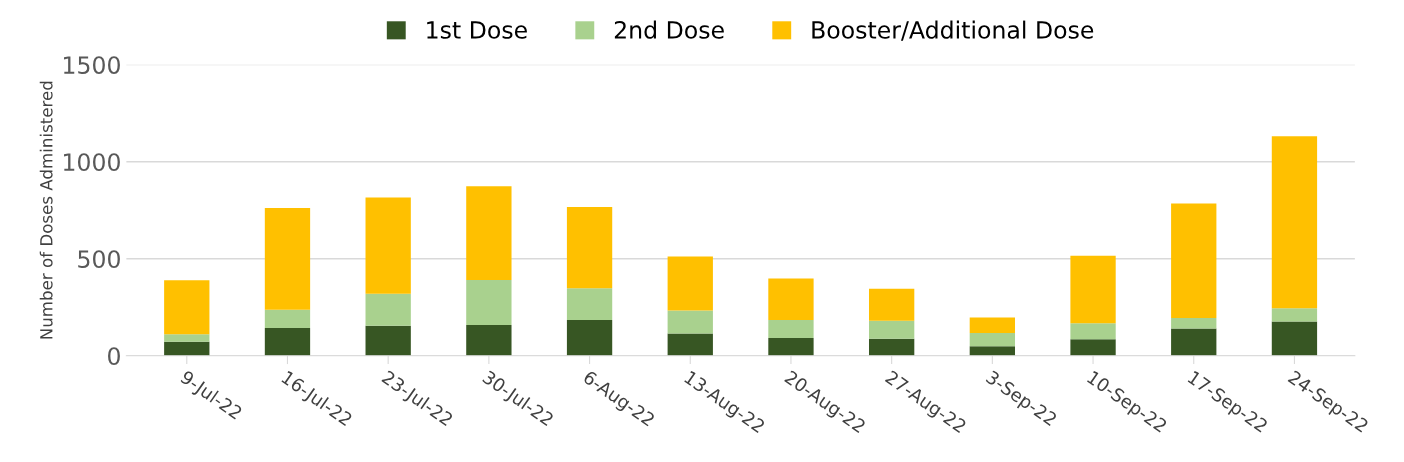  What do you see at coordinates (953, 30) in the screenshot?
I see `legend-label: Booster/Additional Dose` at bounding box center [953, 30].